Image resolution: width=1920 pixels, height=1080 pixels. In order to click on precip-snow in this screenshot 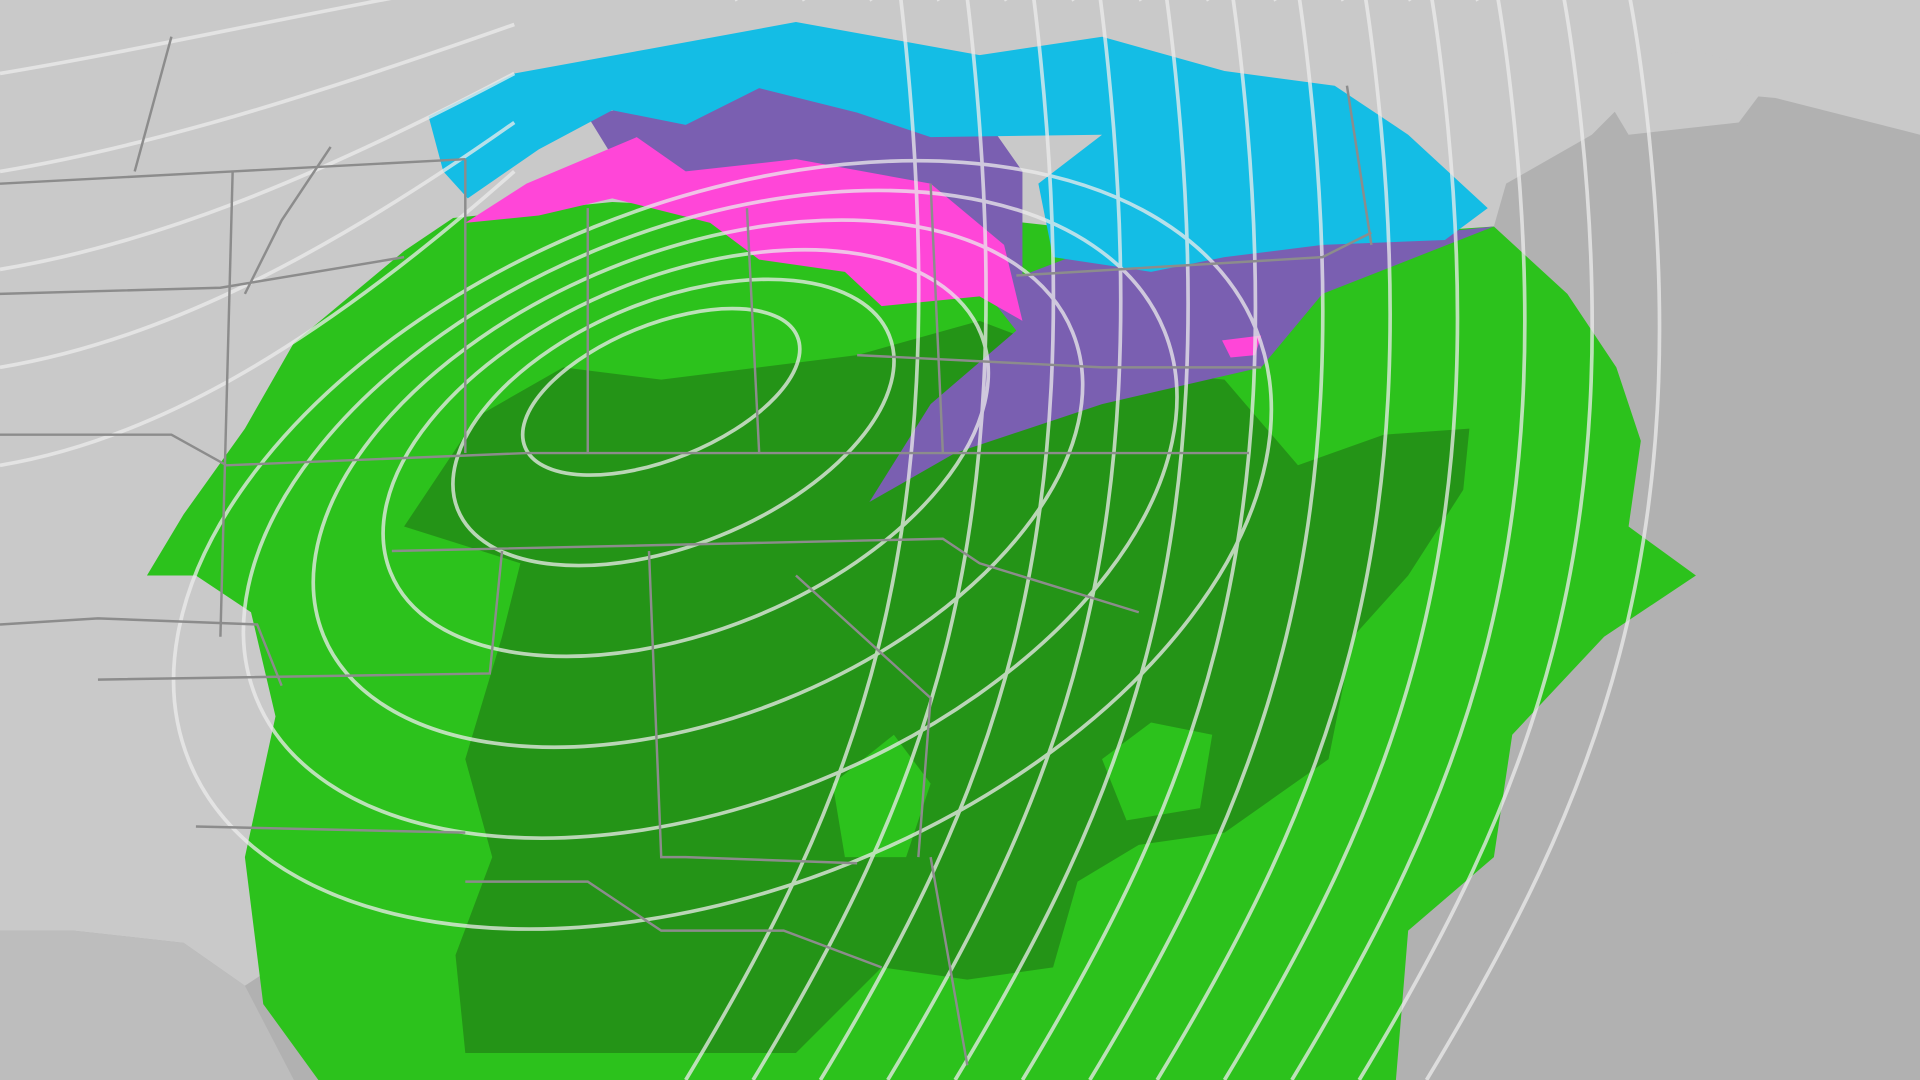, I will do `click(958, 147)`.